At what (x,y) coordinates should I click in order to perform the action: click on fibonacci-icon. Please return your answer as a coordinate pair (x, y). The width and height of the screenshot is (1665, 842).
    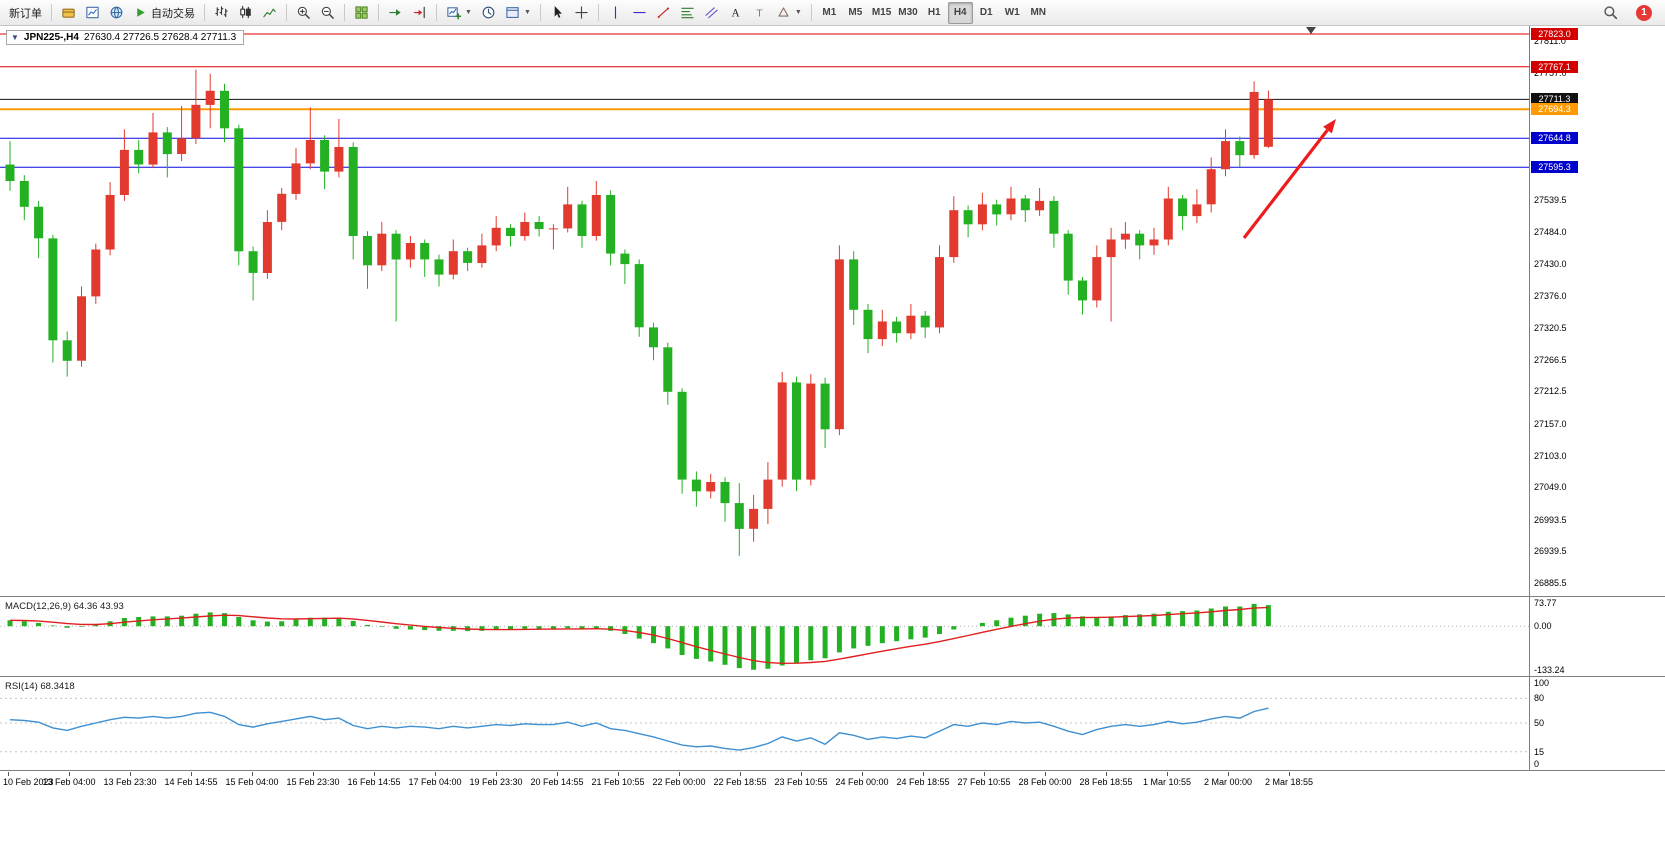
    Looking at the image, I should click on (687, 12).